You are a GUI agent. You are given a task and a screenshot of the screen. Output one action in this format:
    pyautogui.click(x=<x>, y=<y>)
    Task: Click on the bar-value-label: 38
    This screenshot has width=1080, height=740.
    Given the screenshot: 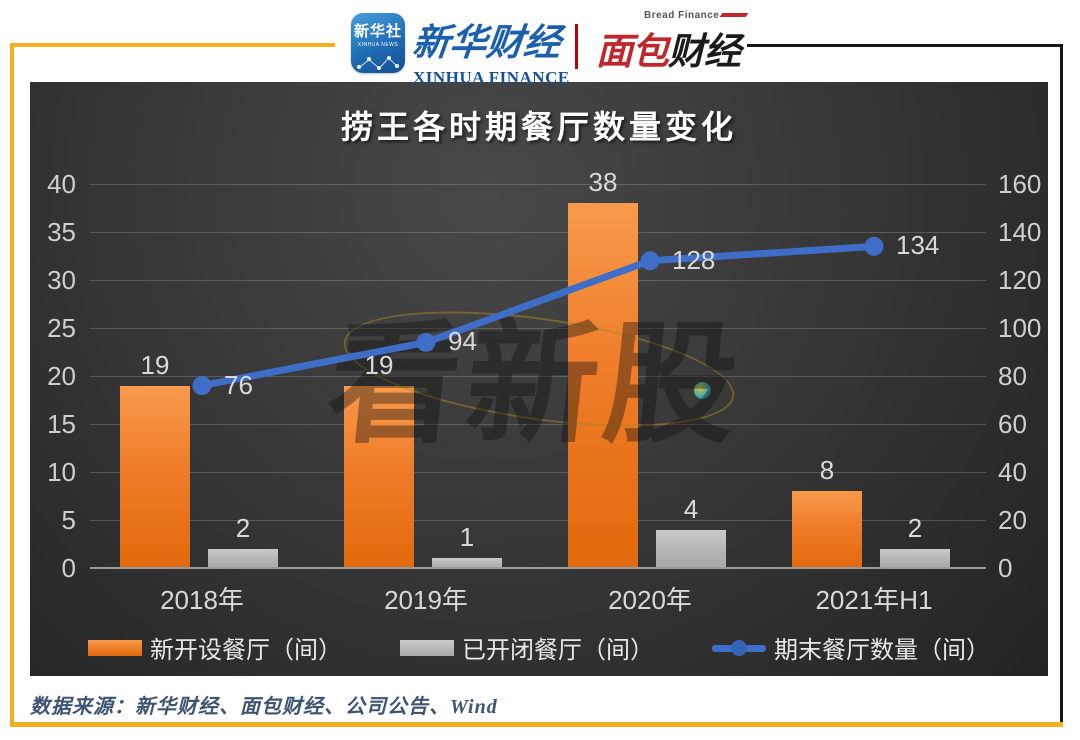 What is the action you would take?
    pyautogui.click(x=603, y=182)
    